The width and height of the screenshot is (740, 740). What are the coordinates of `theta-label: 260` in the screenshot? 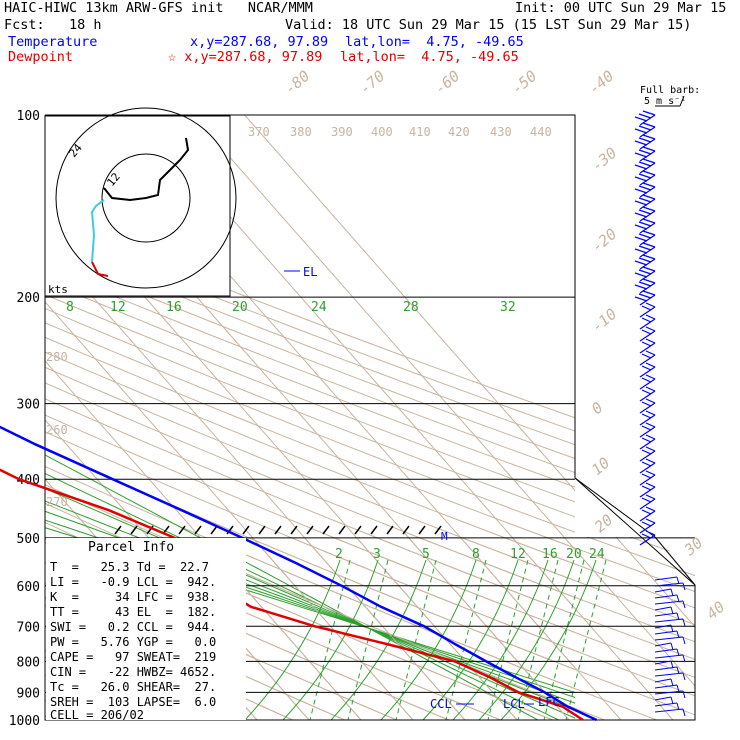 It's located at (57, 430).